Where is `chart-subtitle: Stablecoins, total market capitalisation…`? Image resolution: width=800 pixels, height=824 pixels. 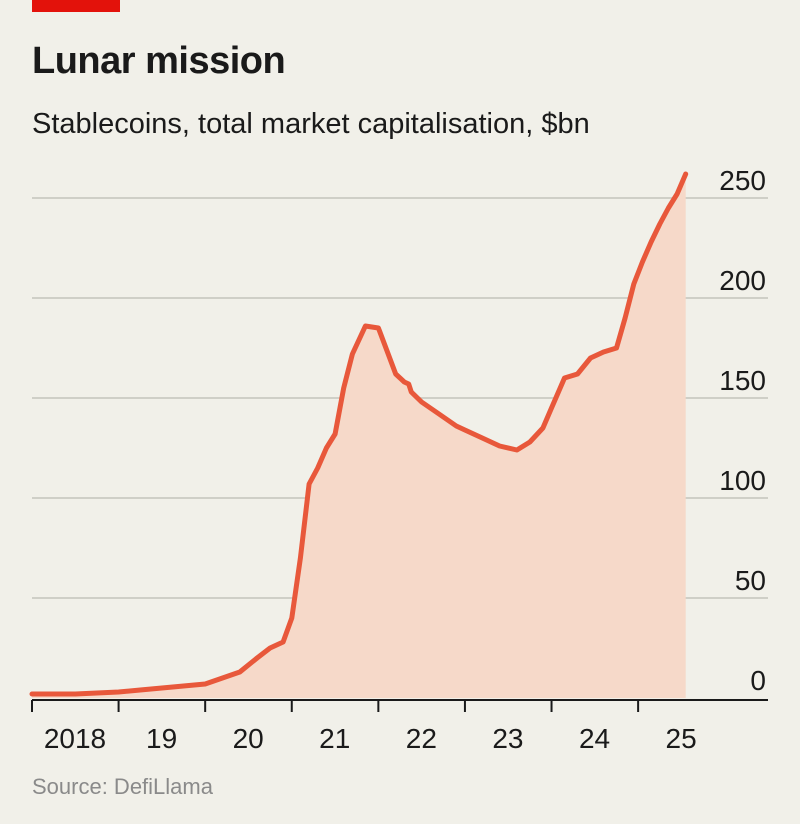
chart-subtitle: Stablecoins, total market capitalisation… is located at coordinates (311, 124).